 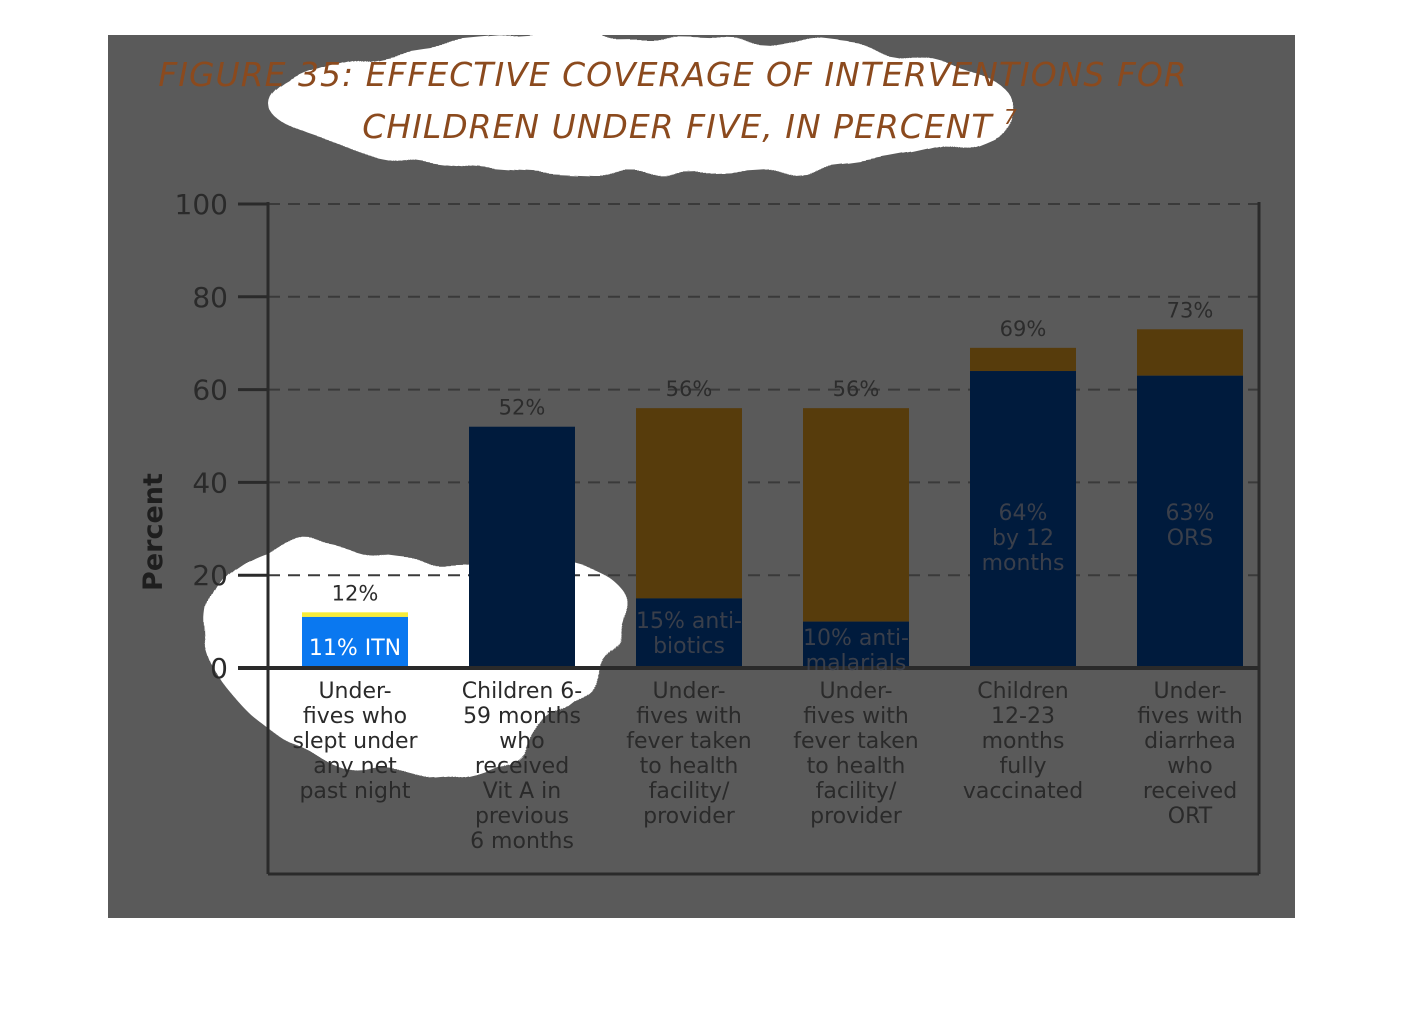 What do you see at coordinates (856, 389) in the screenshot?
I see `bar-total-label-4: 56%` at bounding box center [856, 389].